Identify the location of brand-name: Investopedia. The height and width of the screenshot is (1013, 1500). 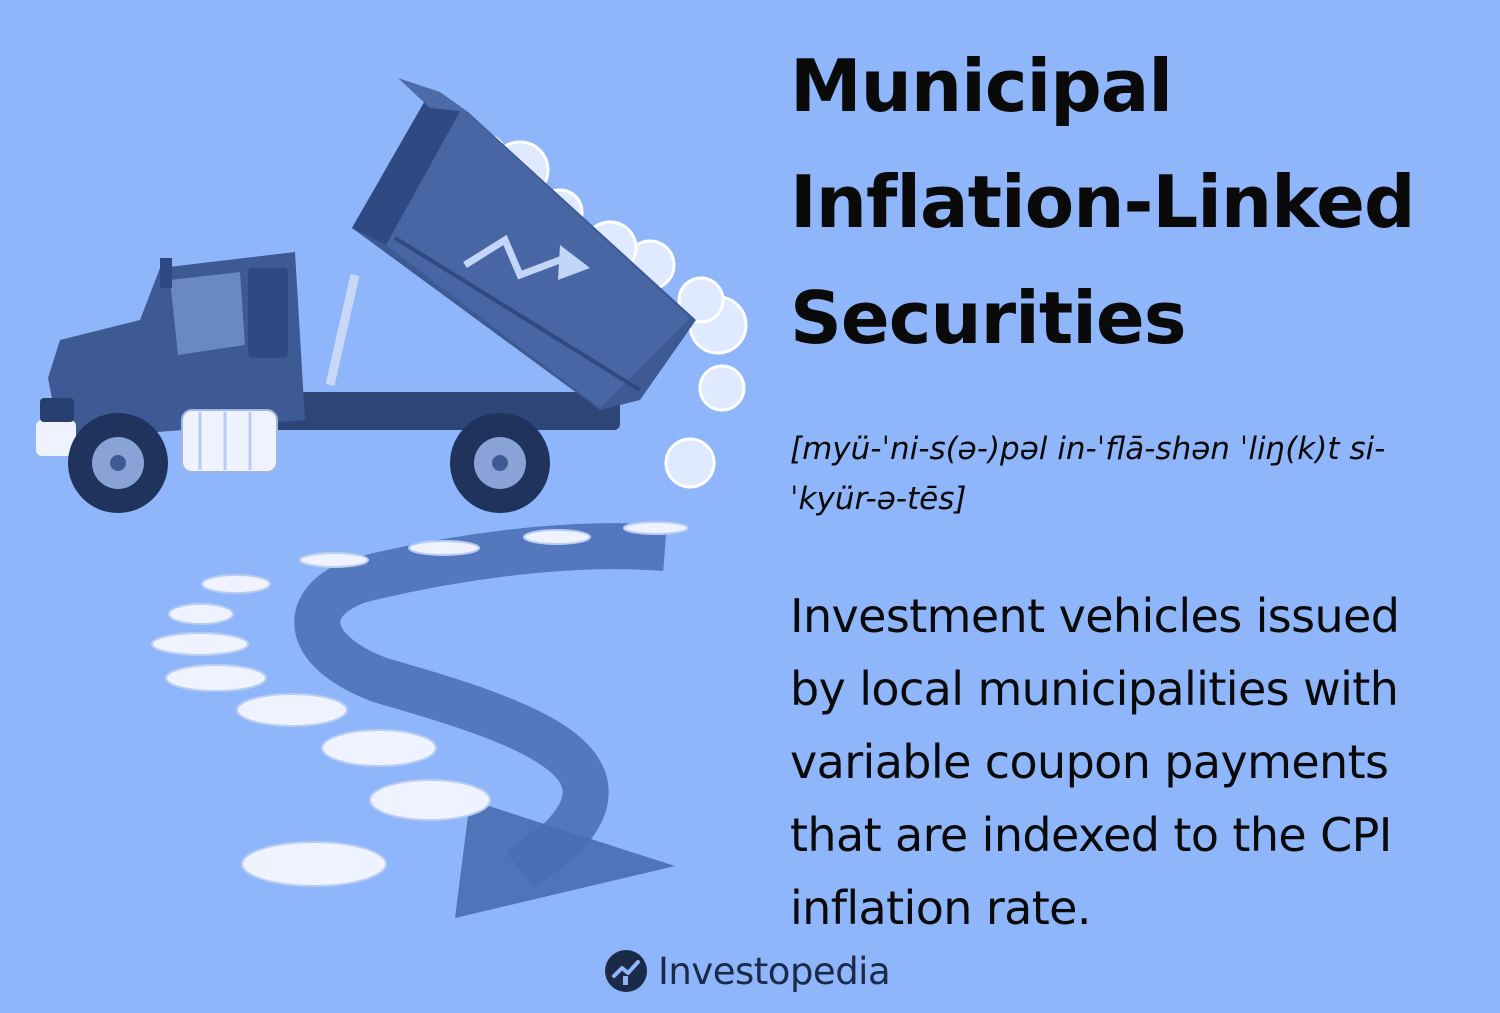
(774, 971).